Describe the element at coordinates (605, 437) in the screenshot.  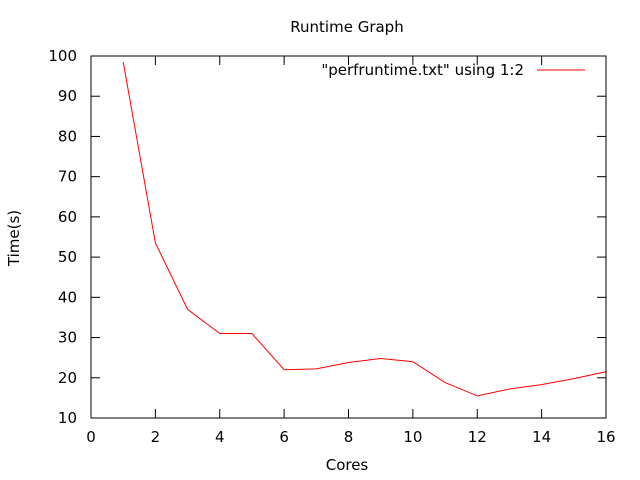
I see `x-tick-label: 16` at that location.